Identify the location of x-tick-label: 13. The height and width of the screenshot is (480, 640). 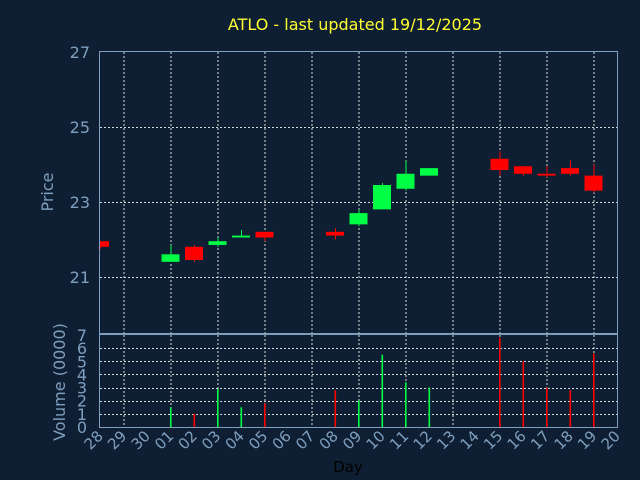
(446, 440).